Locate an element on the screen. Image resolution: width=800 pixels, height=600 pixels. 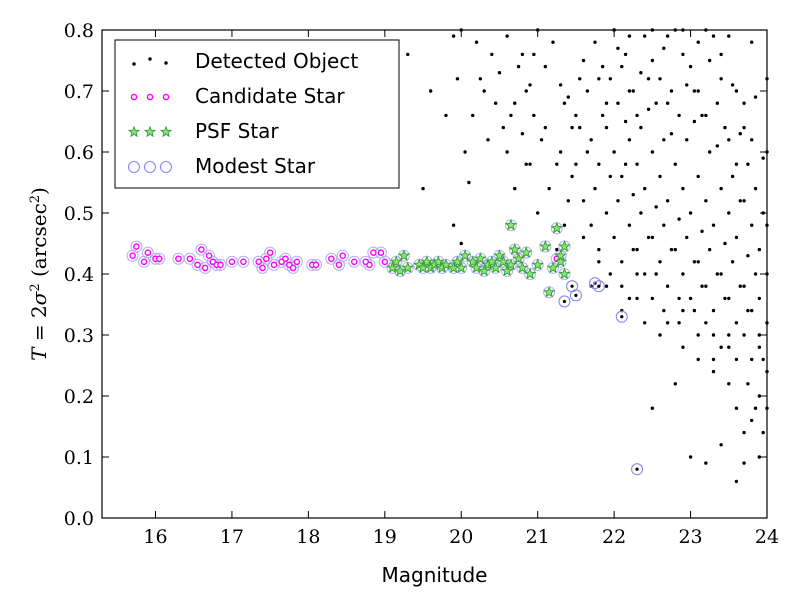
modest-star-core is located at coordinates (637, 469).